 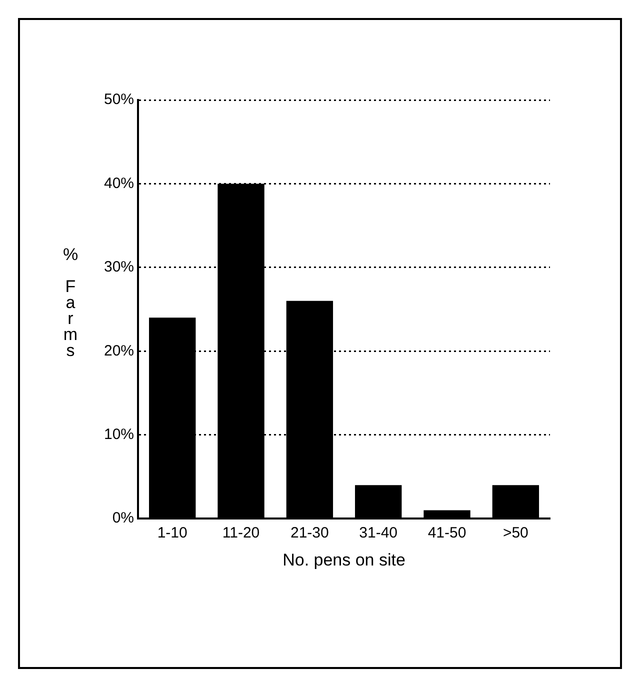 I want to click on y-tick-label: 20%, so click(x=119, y=351).